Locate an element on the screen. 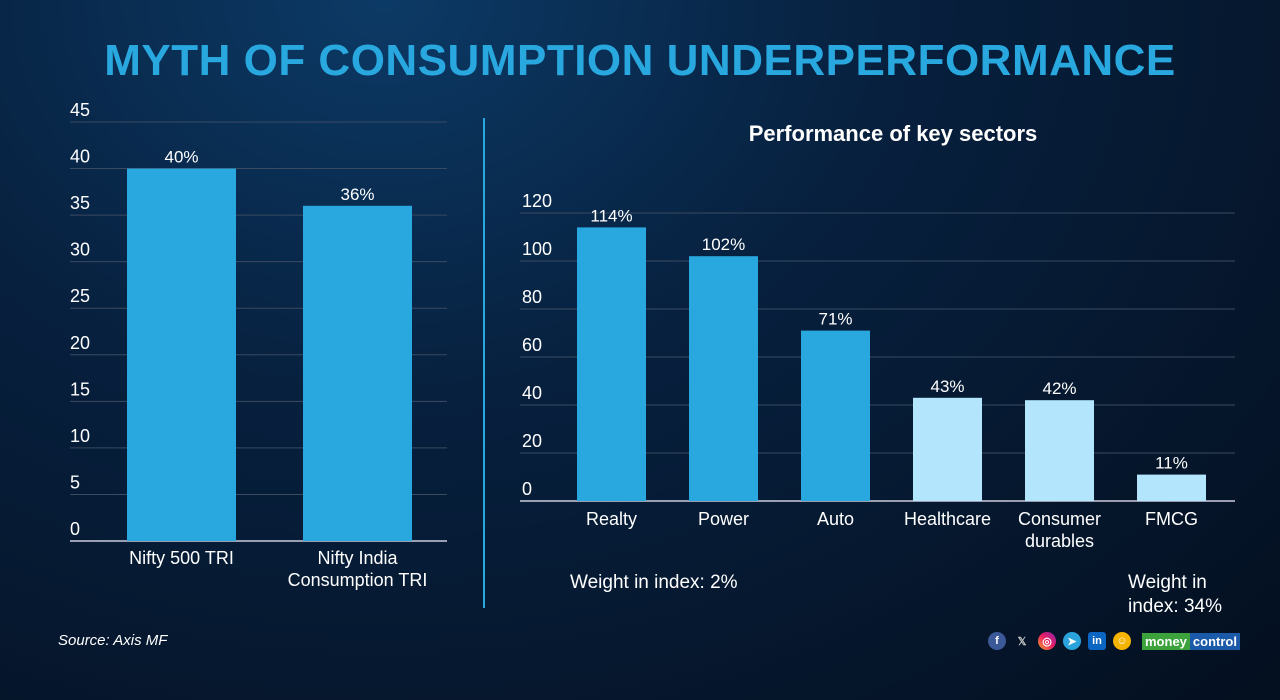  data-label: 36% is located at coordinates (357, 194).